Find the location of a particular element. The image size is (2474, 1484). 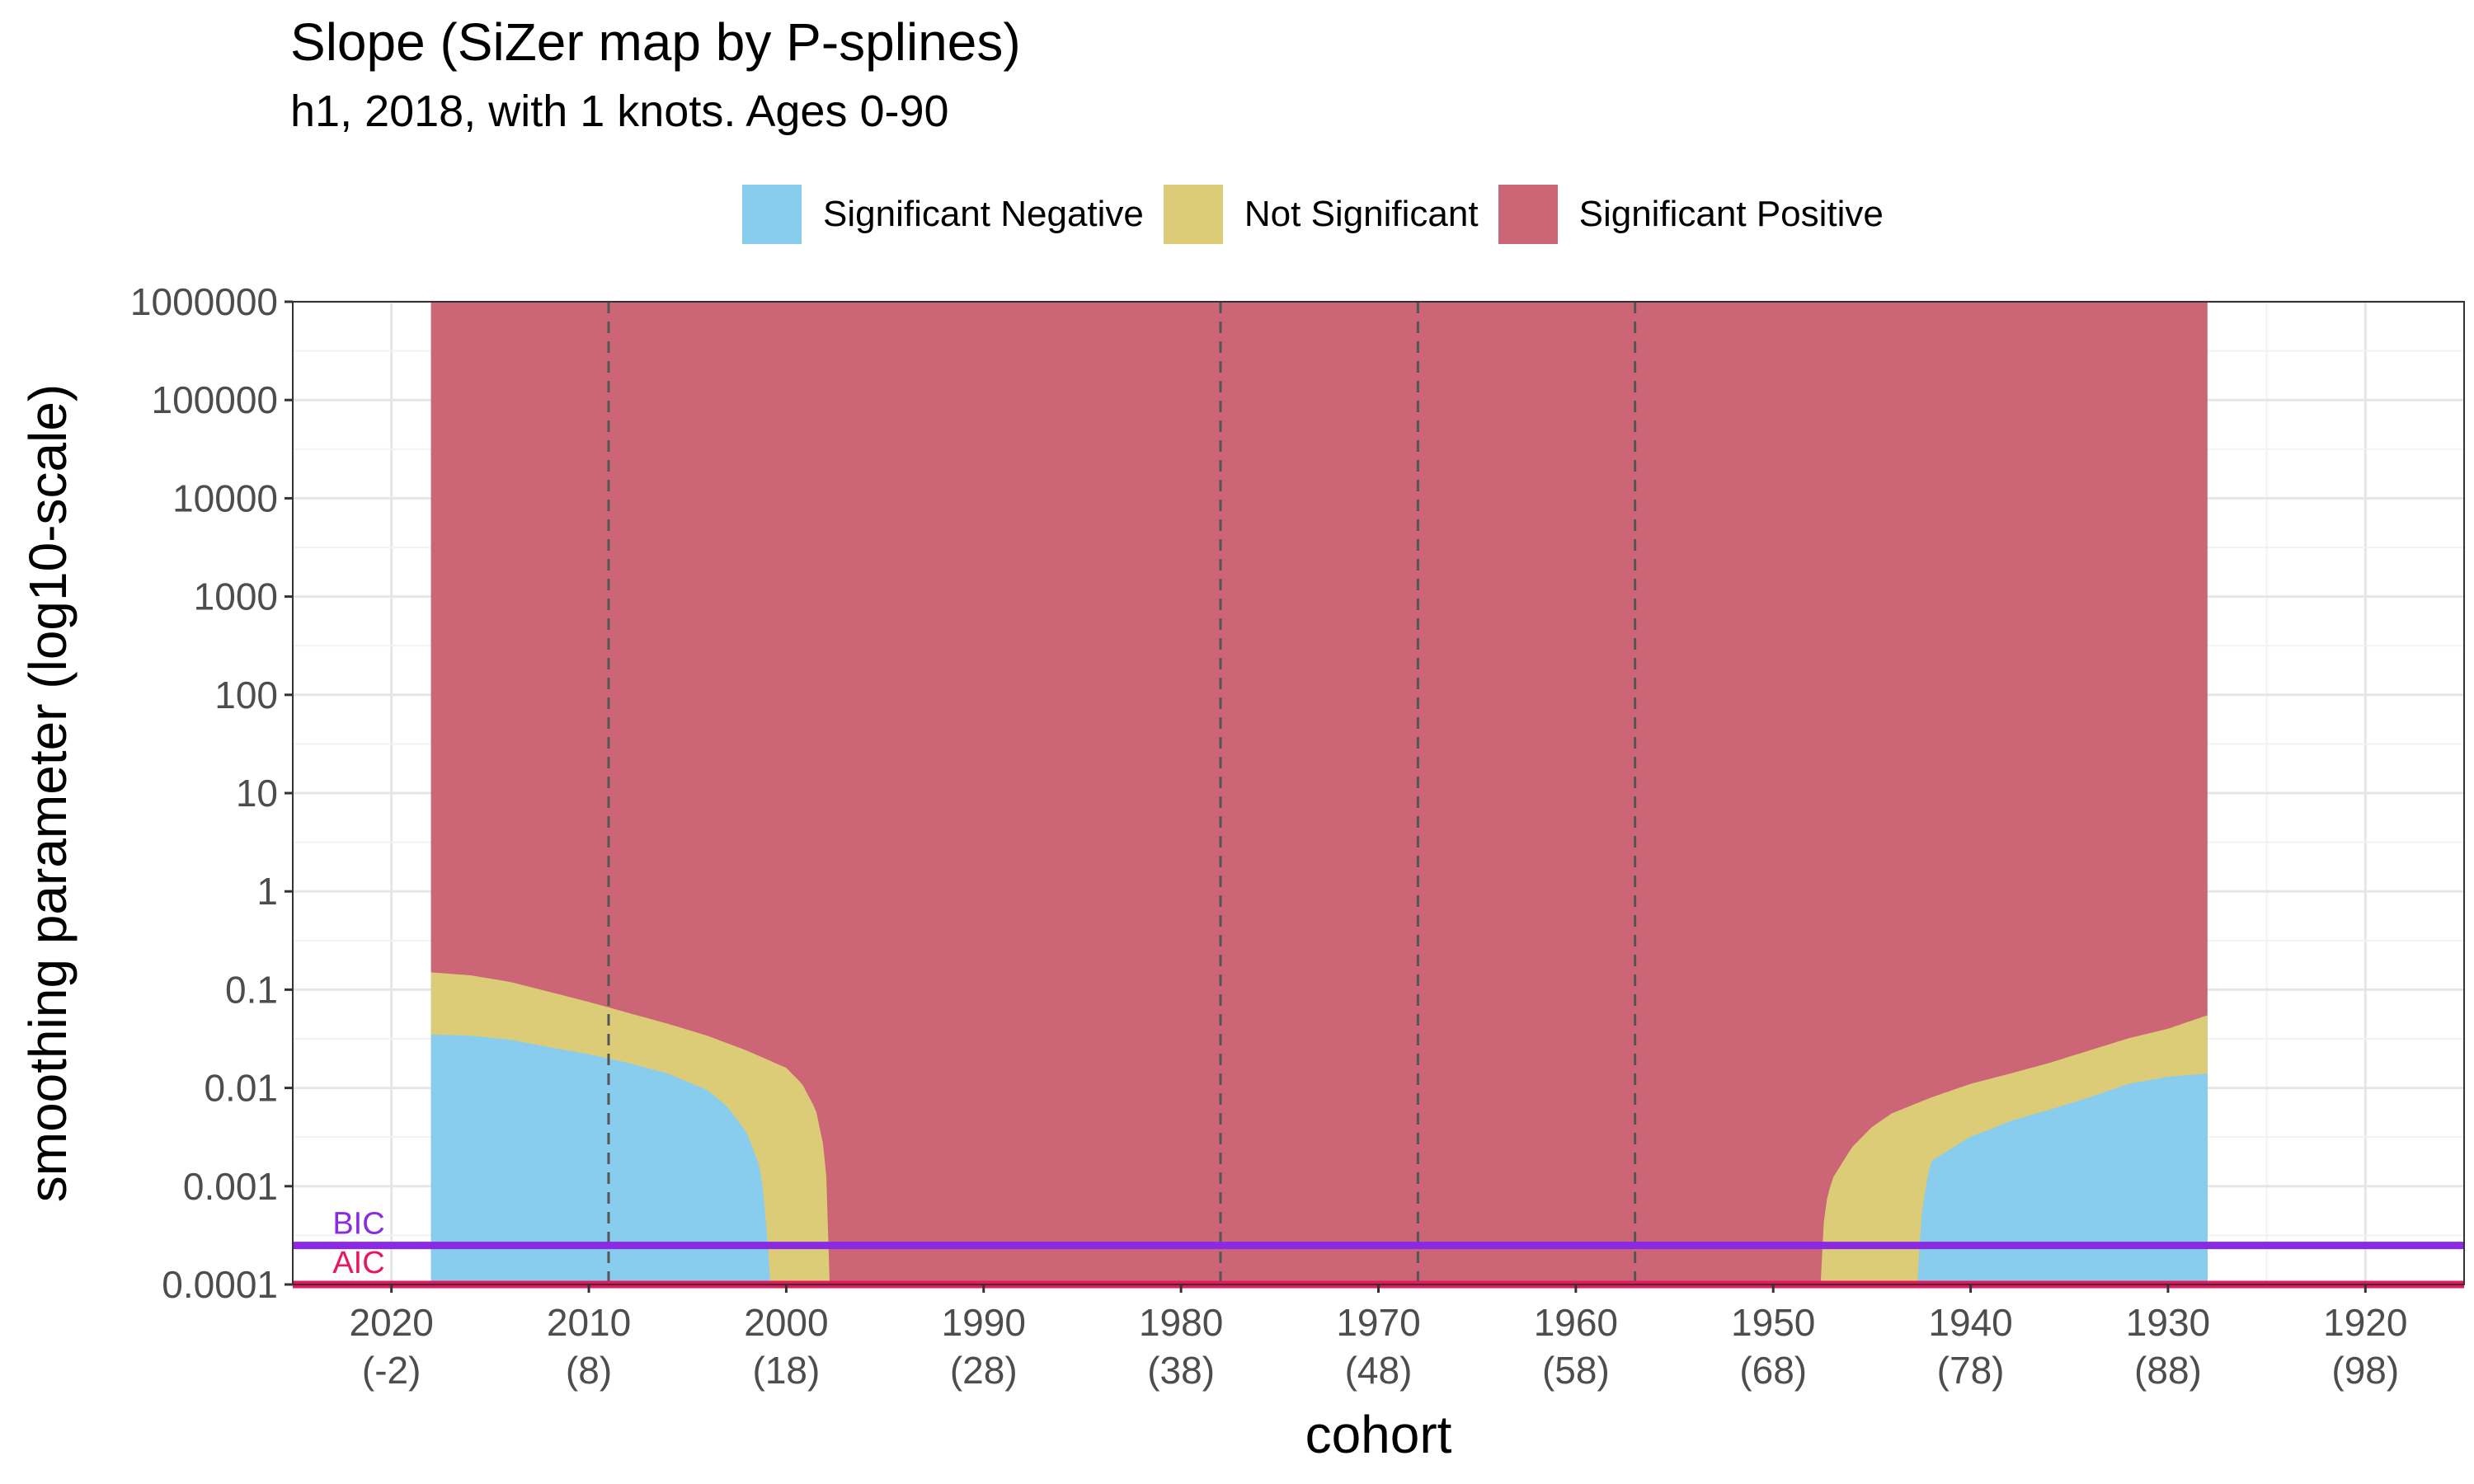

x-tick-sublabel: (-2) is located at coordinates (391, 1370).